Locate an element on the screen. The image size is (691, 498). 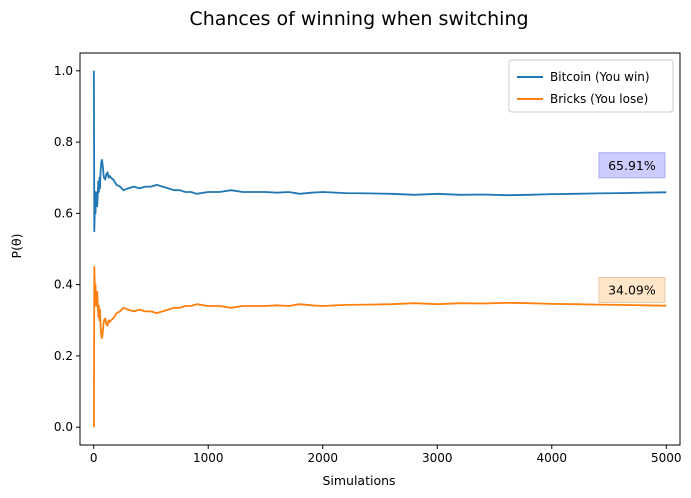
y-tick-label: 0.2 is located at coordinates (63, 356).